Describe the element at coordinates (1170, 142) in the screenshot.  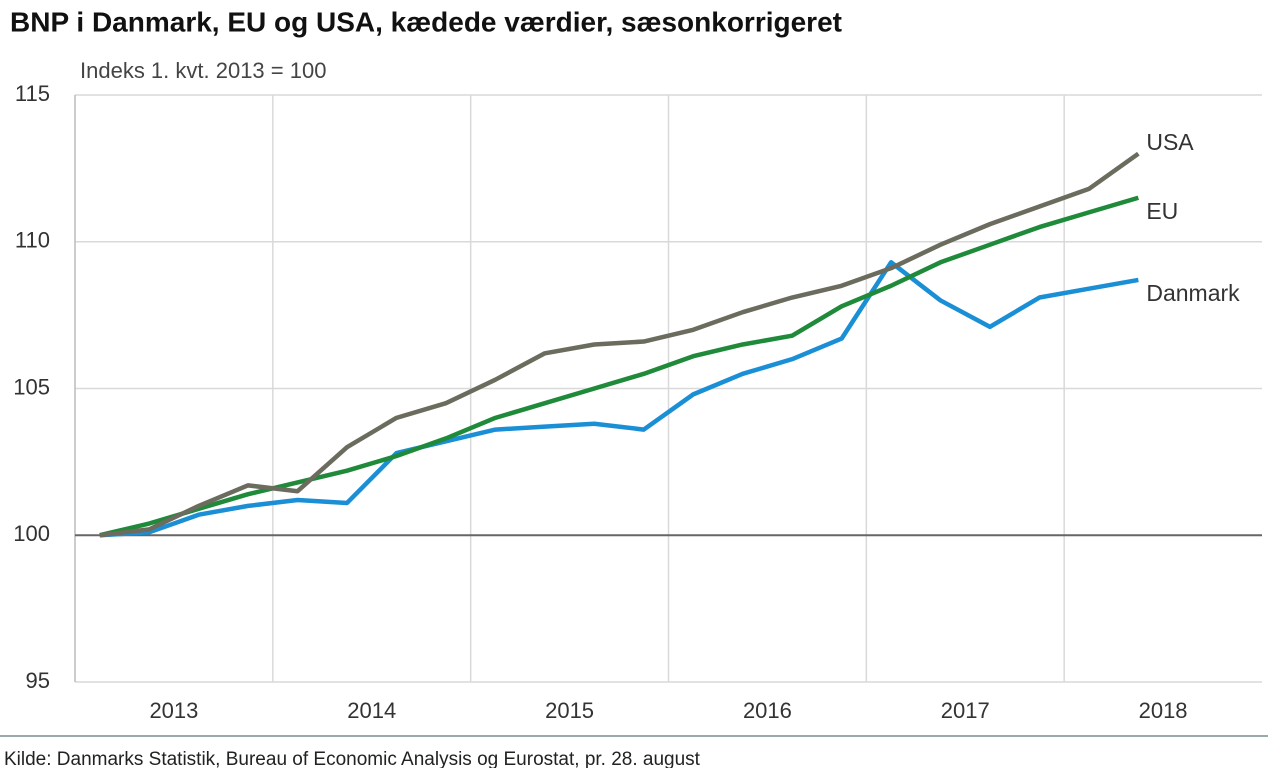
I see `series-label: USA` at that location.